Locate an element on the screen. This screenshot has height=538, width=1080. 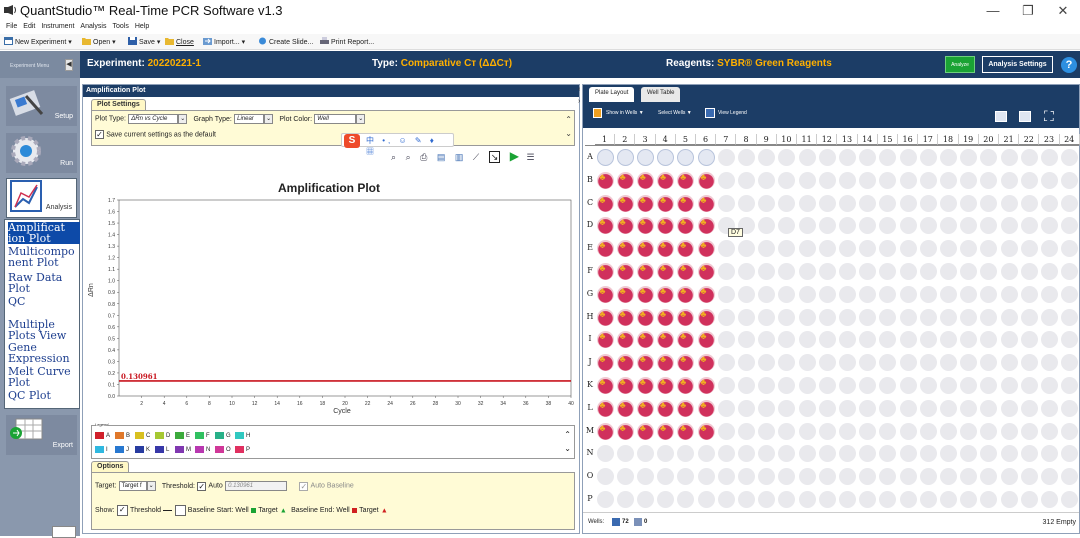
legend-item: M is located at coordinates (183, 449).